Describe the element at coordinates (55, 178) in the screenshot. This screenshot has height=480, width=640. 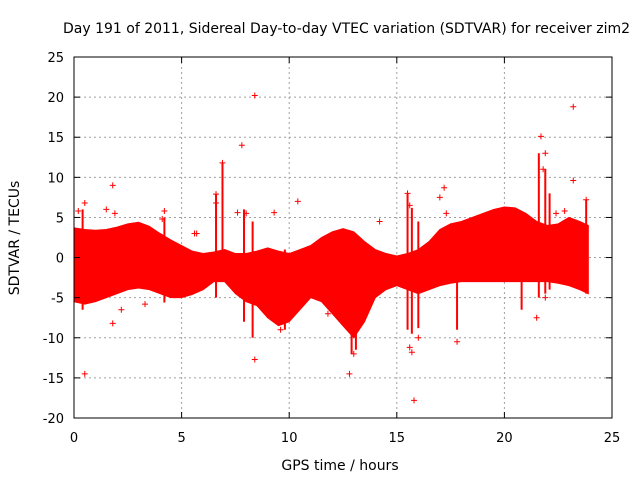
I see `y-tick-label: 10` at that location.